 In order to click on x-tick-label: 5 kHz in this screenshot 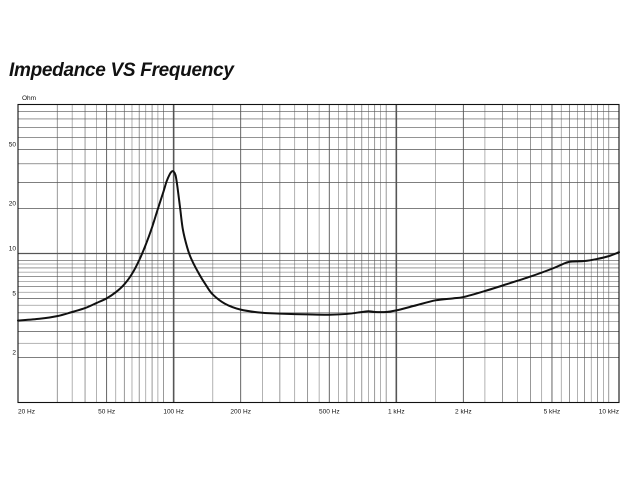, I will do `click(552, 412)`.